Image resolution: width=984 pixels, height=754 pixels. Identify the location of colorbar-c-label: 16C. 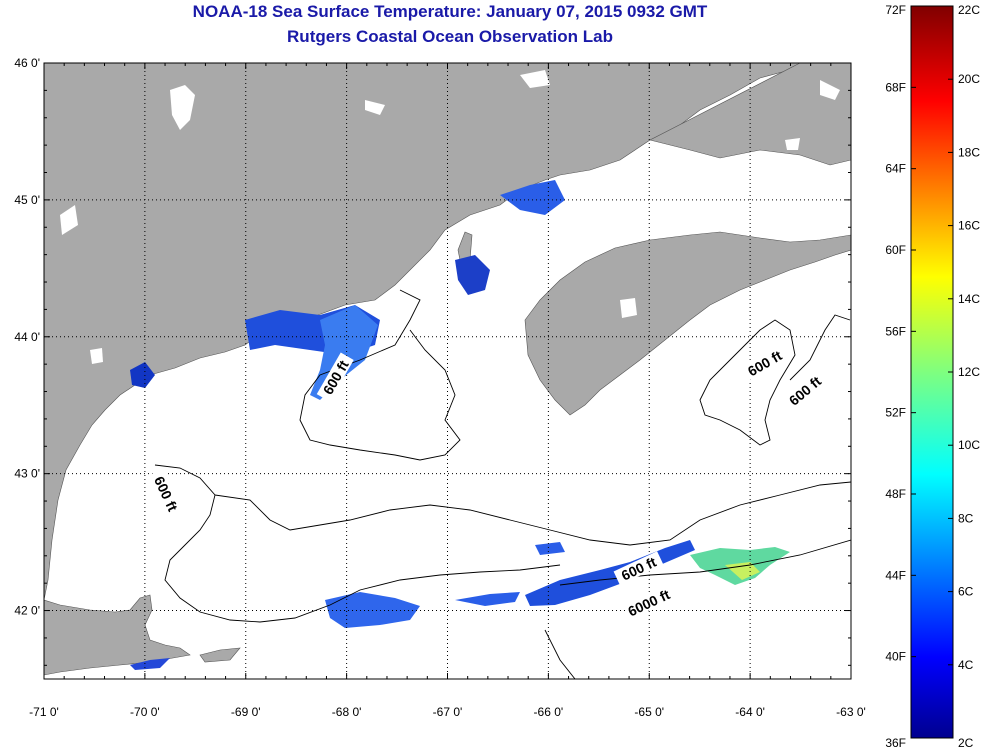
(969, 226).